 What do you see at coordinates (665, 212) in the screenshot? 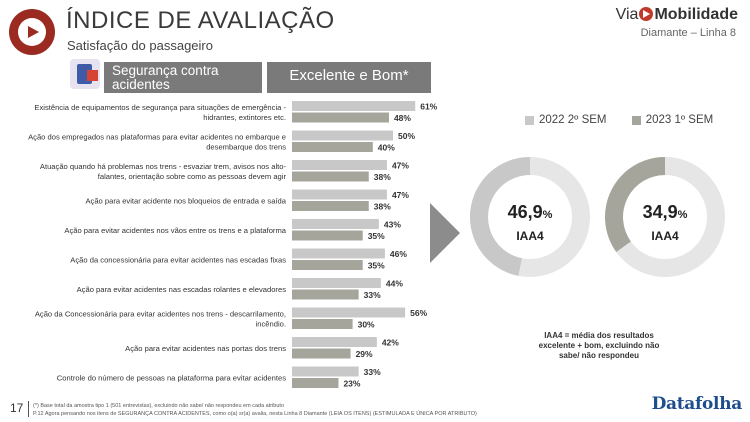
I see `donut-value-label: 34,9%` at bounding box center [665, 212].